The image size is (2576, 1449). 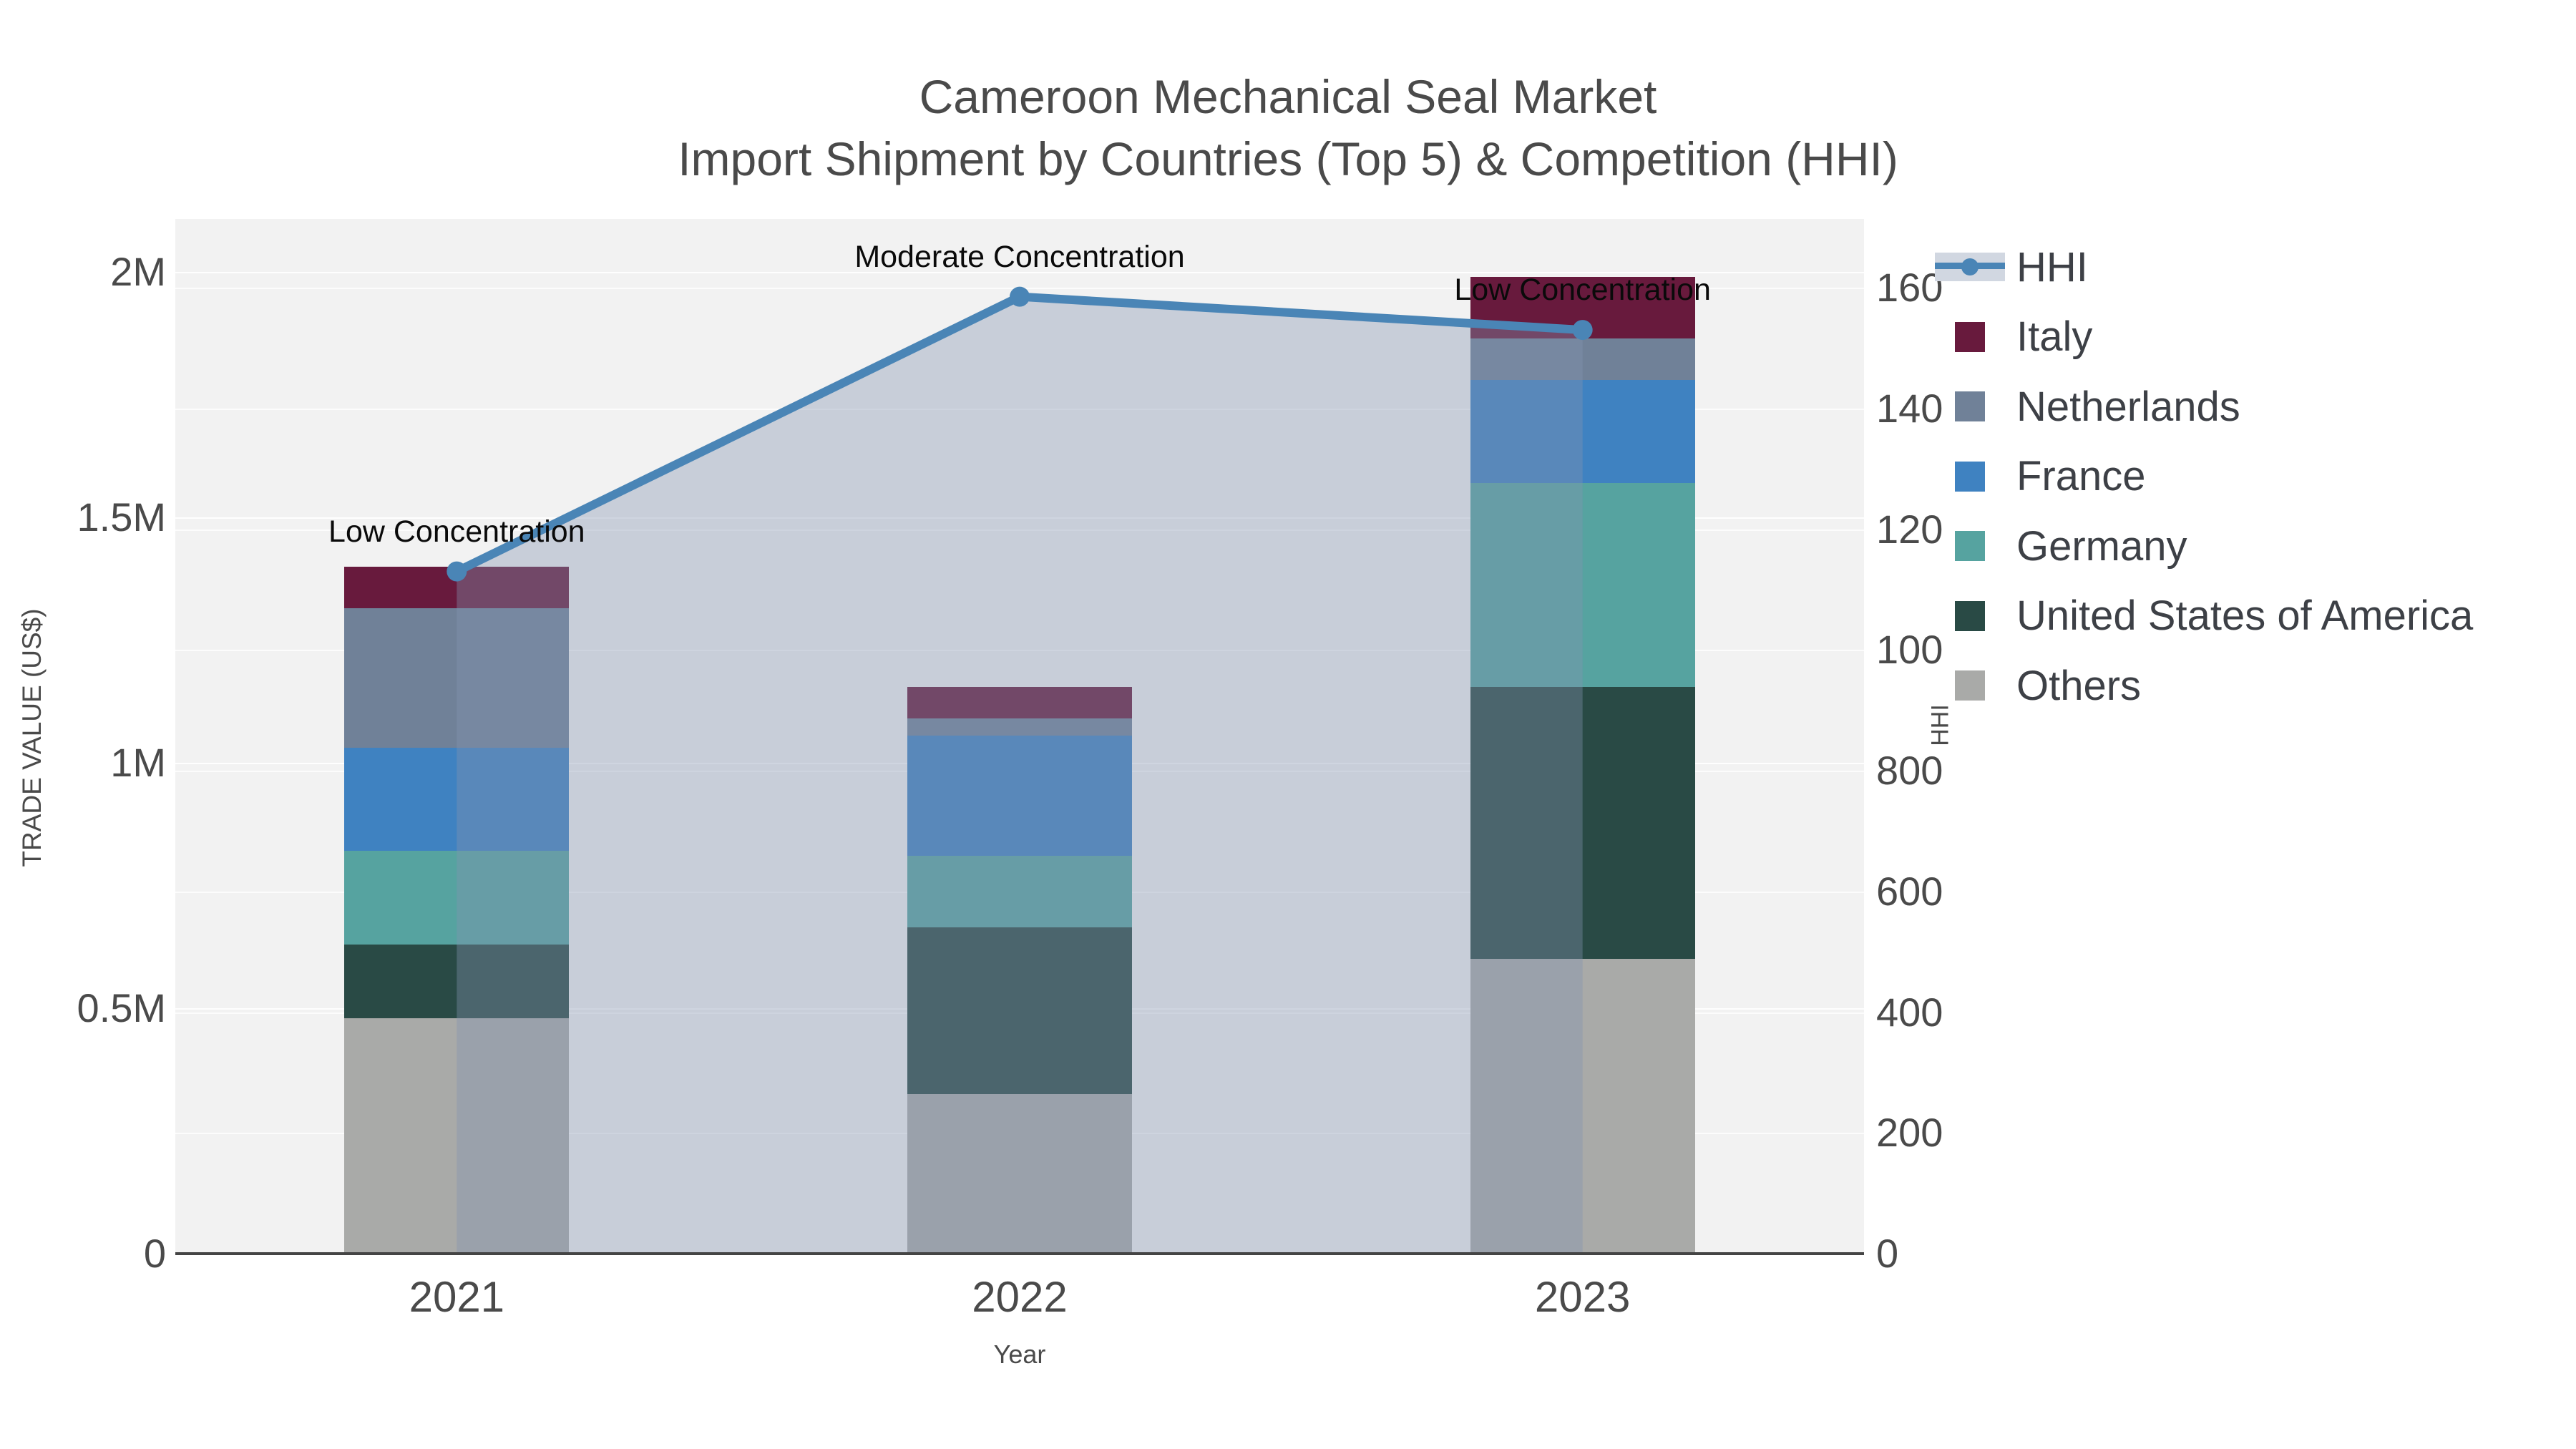 What do you see at coordinates (2054, 336) in the screenshot?
I see `legend-label: Italy` at bounding box center [2054, 336].